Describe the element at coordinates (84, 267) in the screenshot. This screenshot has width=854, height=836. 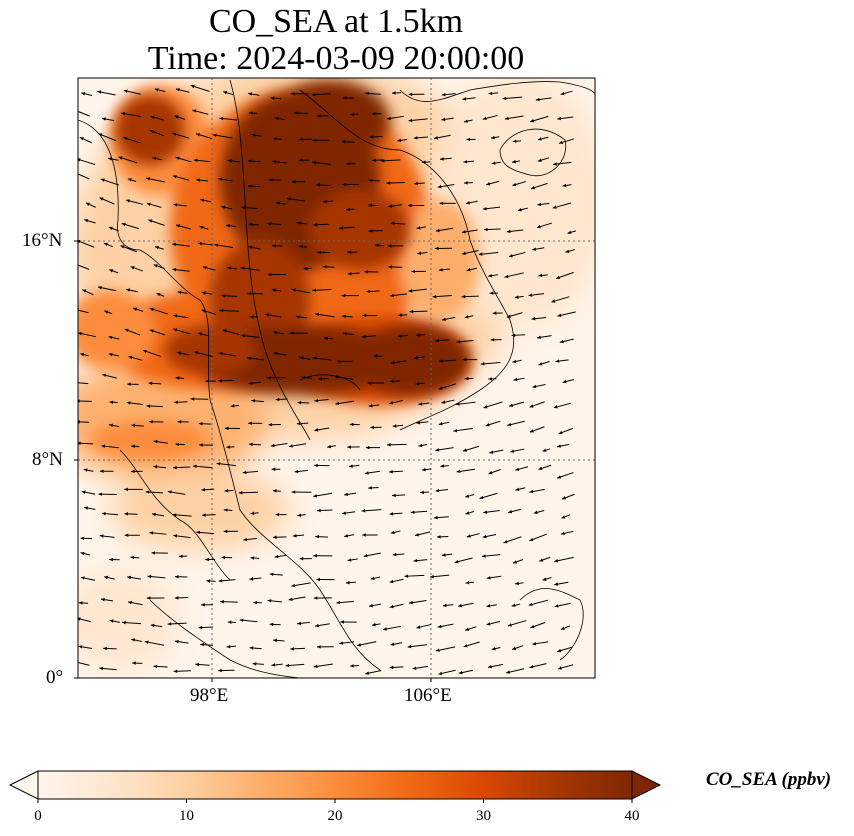
I see `wind-arrow` at that location.